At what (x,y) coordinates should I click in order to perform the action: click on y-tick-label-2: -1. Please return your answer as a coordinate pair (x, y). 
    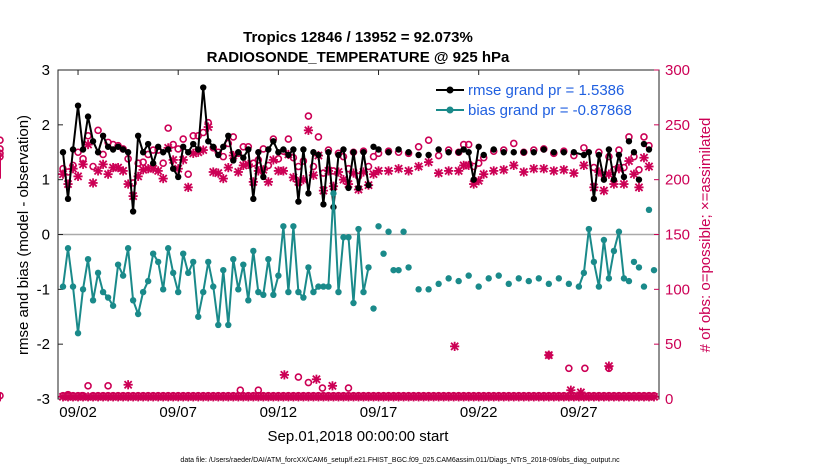
    Looking at the image, I should click on (43, 289).